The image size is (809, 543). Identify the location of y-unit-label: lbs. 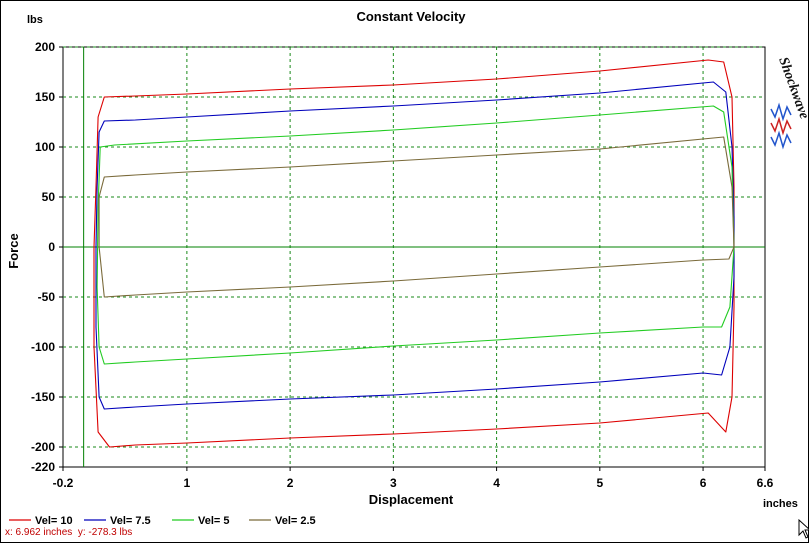
(35, 20).